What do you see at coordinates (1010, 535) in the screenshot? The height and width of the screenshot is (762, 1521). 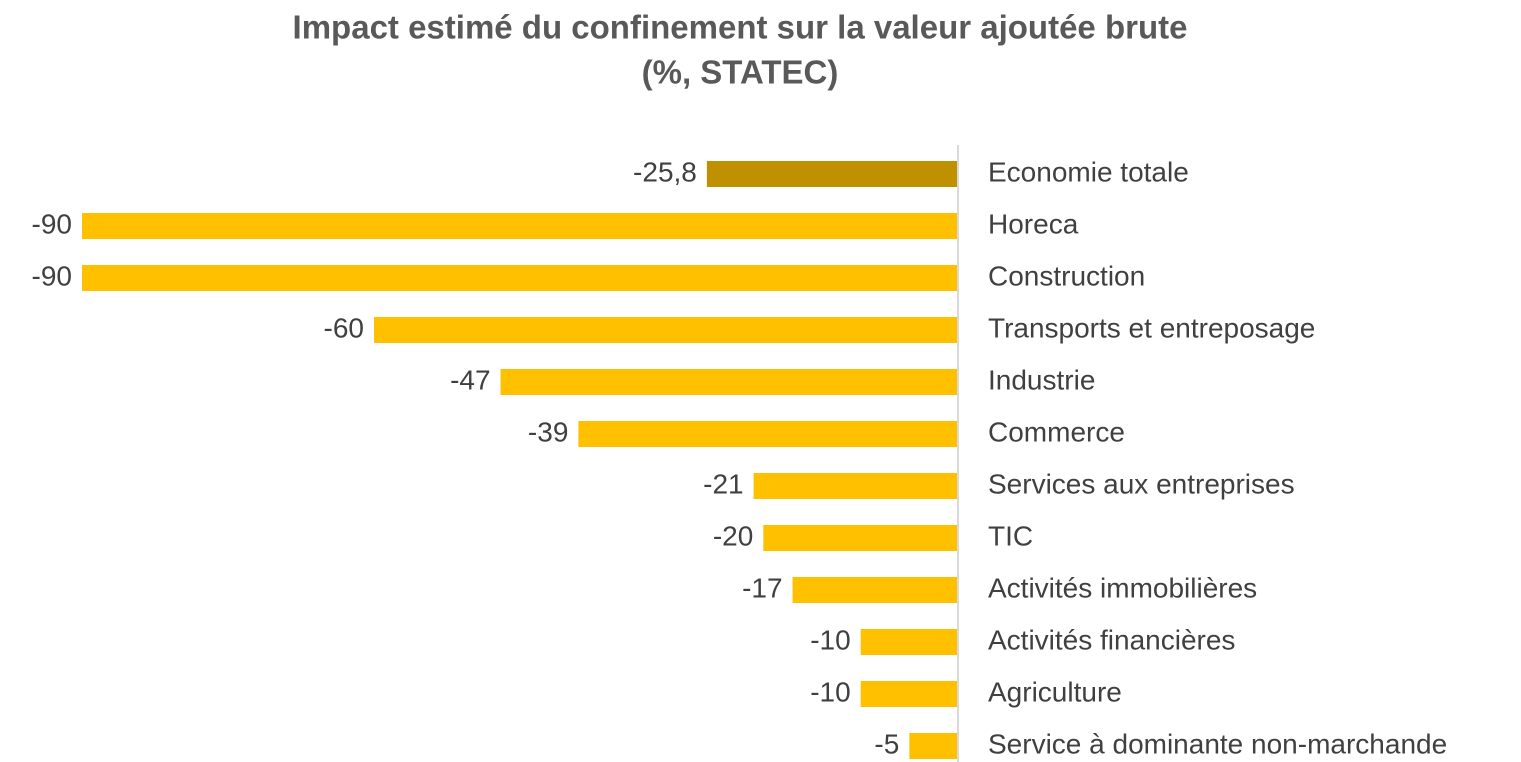 I see `category-label: TIC` at bounding box center [1010, 535].